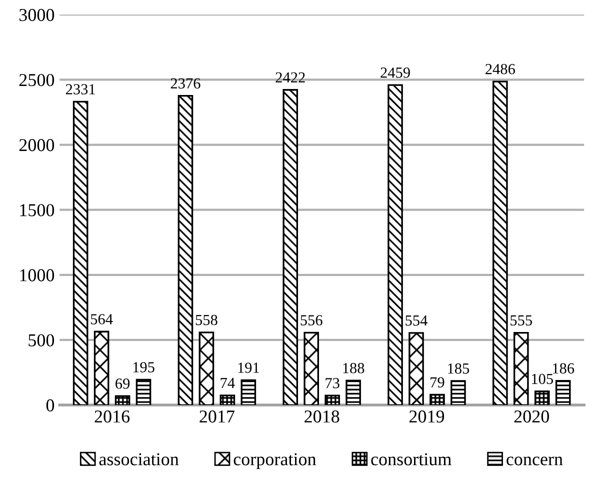 The height and width of the screenshot is (488, 596). I want to click on data-label: 188, so click(353, 368).